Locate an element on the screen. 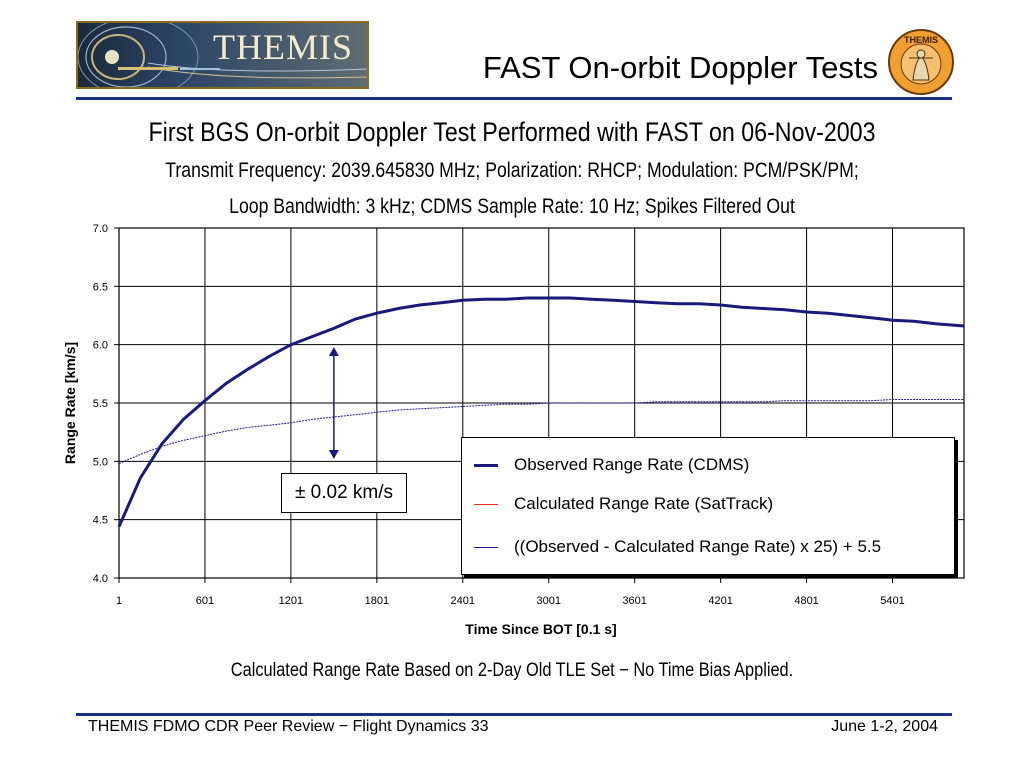 This screenshot has width=1024, height=768. y-tick-label: 6.5 is located at coordinates (100, 287).